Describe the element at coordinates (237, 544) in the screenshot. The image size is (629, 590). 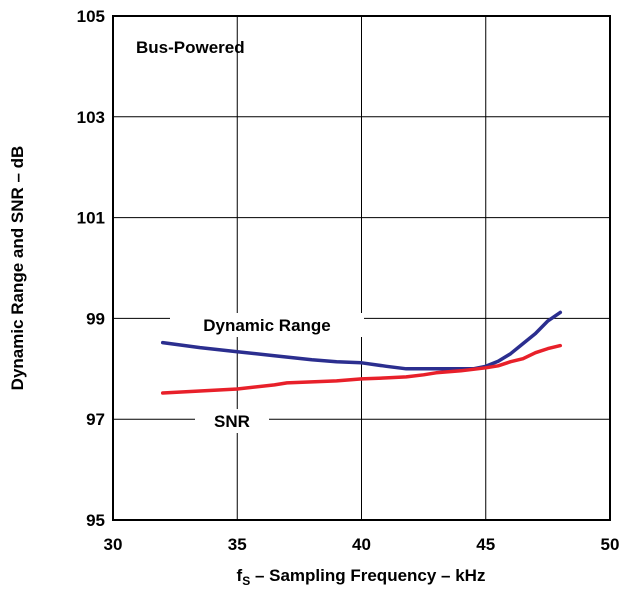
I see `x-tick-label: 35` at that location.